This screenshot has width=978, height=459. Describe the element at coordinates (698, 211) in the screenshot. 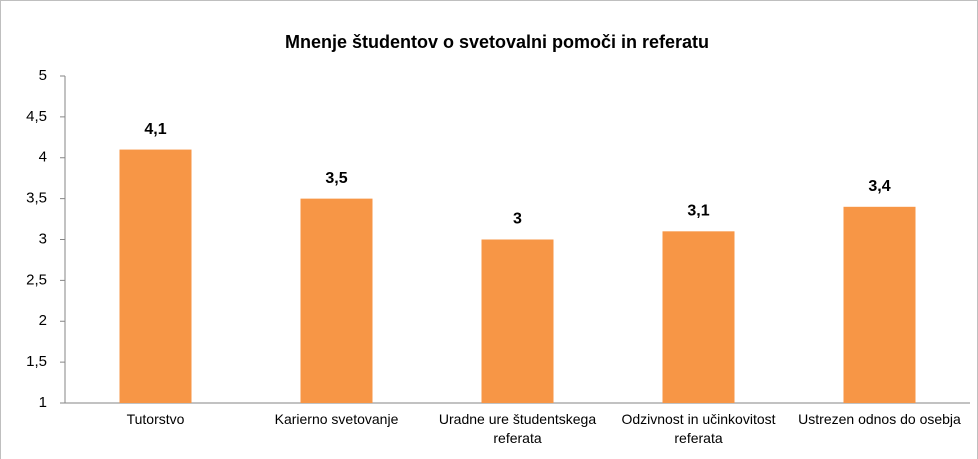

I see `data-label: 3,1` at that location.